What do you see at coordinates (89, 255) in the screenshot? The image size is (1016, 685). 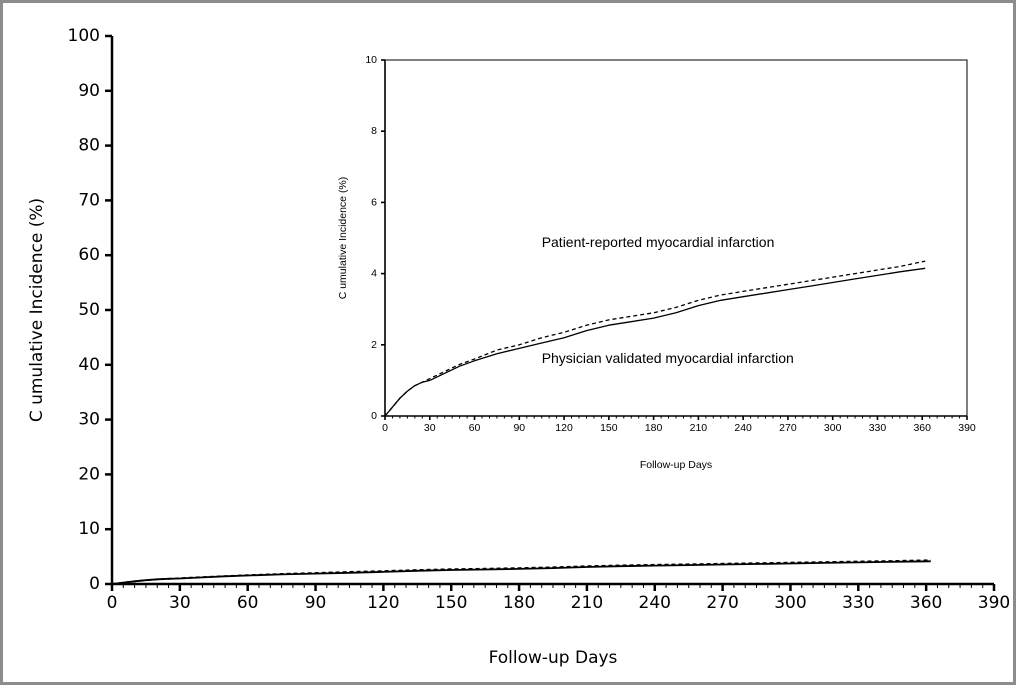 I see `main-y-tick-label: 60` at bounding box center [89, 255].